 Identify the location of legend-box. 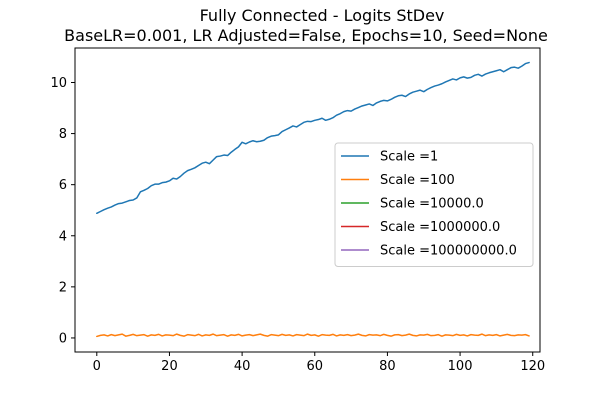
(434, 204).